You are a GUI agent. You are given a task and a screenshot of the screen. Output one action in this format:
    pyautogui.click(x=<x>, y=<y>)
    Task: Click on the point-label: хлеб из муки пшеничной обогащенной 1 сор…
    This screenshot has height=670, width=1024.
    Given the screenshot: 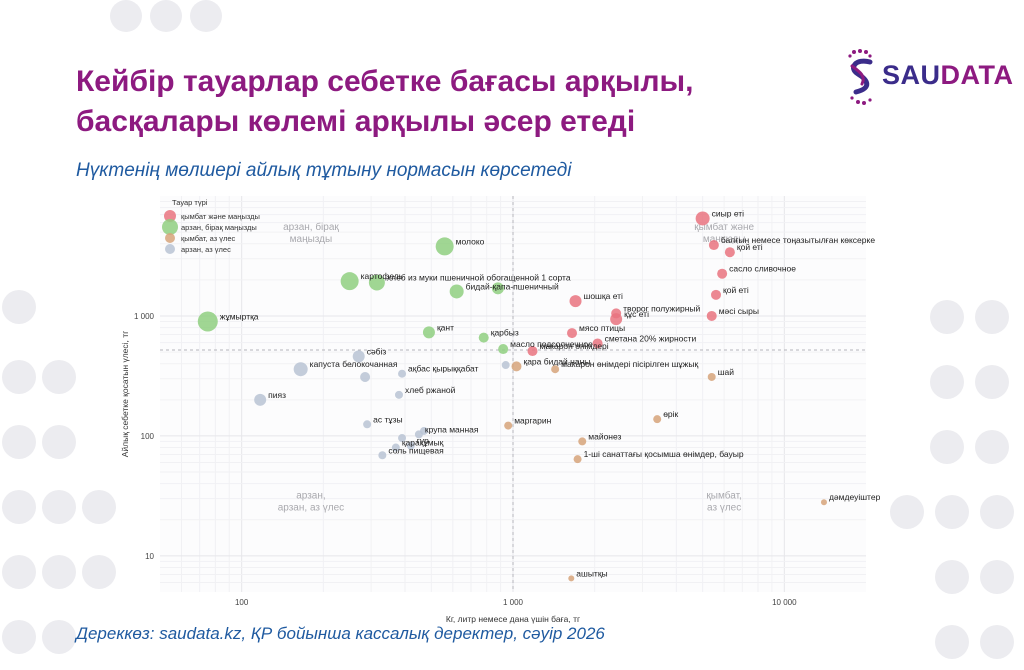 What is the action you would take?
    pyautogui.click(x=479, y=278)
    